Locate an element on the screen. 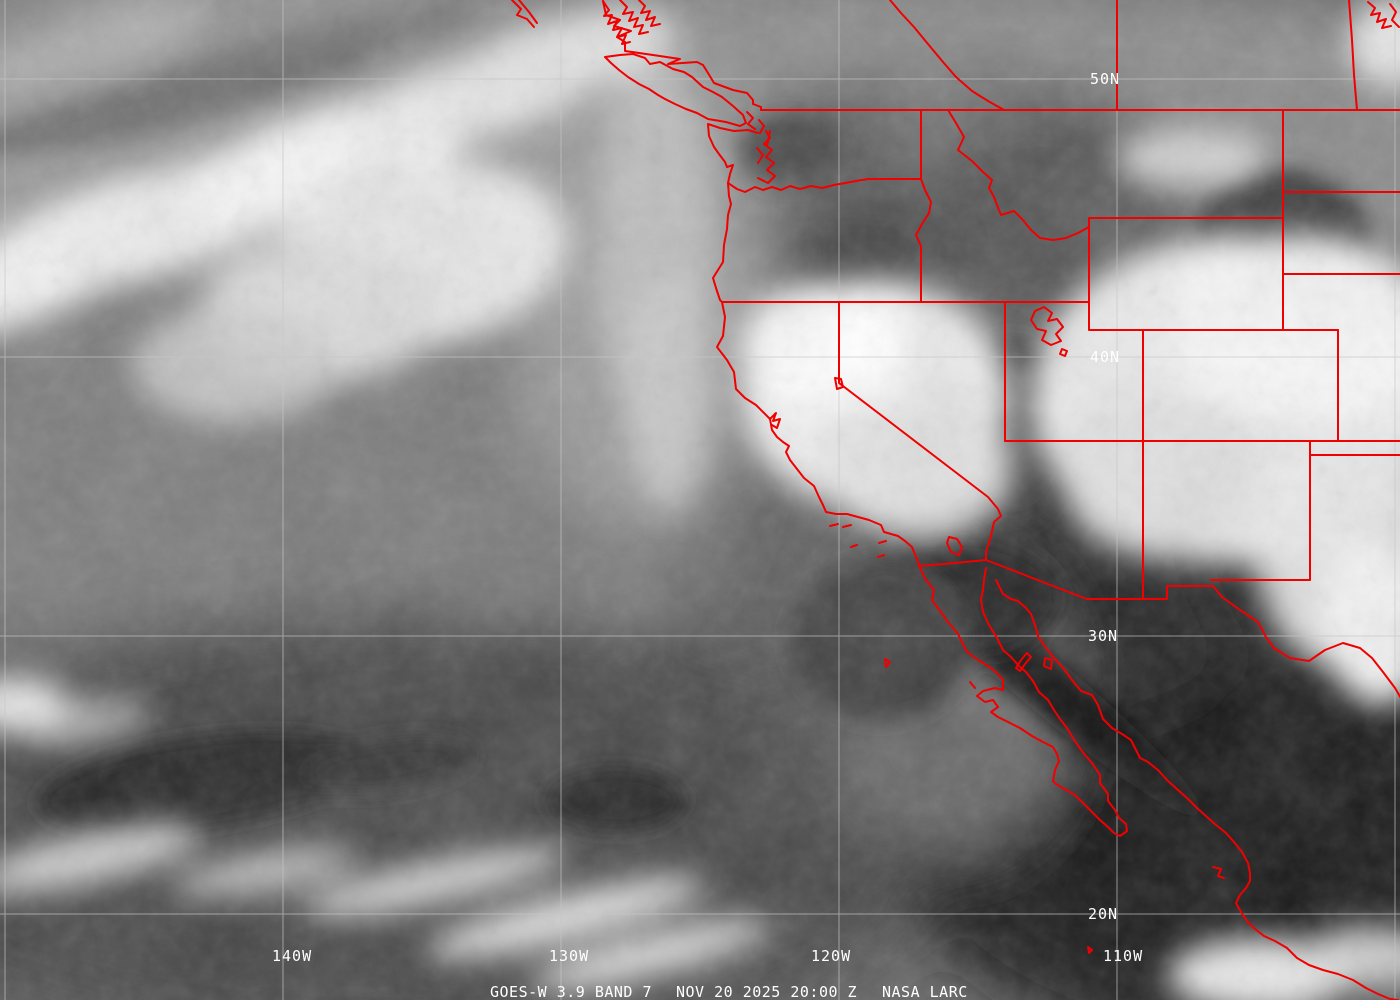  haida-gwaii-coastline is located at coordinates (524, 14).